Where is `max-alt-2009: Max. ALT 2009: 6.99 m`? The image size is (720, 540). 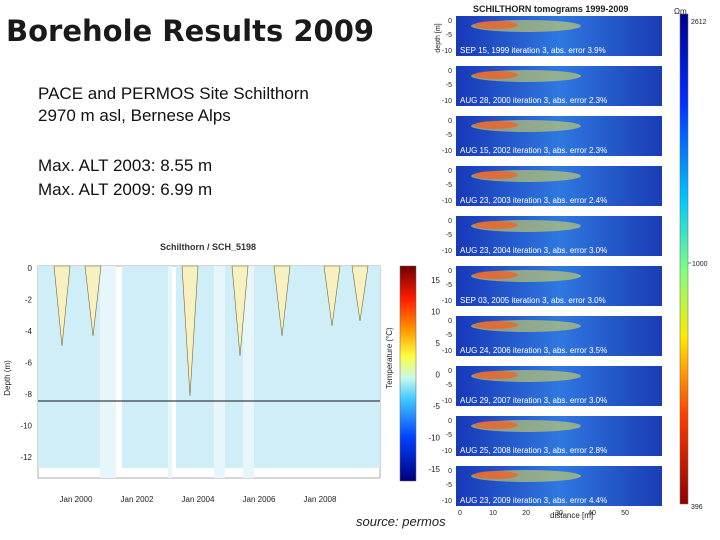 max-alt-2009: Max. ALT 2009: 6.99 m is located at coordinates (125, 189).